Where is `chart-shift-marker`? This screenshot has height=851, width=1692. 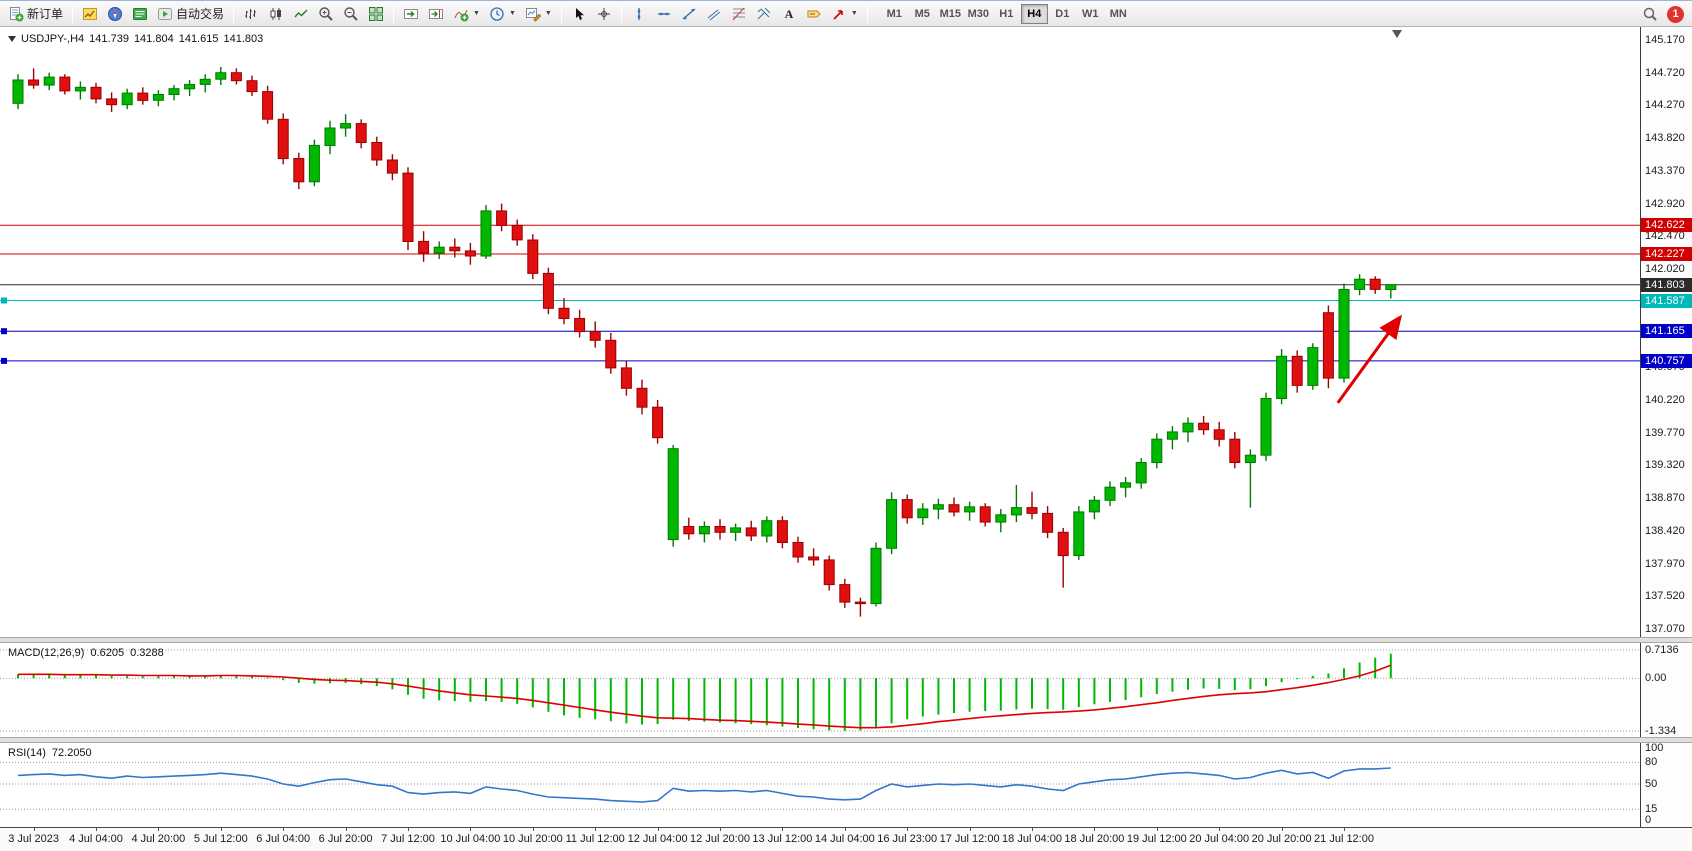 chart-shift-marker is located at coordinates (1397, 34).